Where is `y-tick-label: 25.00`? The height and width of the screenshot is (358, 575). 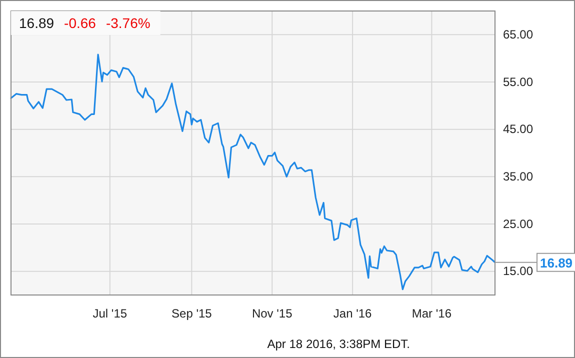 y-tick-label: 25.00 is located at coordinates (518, 223).